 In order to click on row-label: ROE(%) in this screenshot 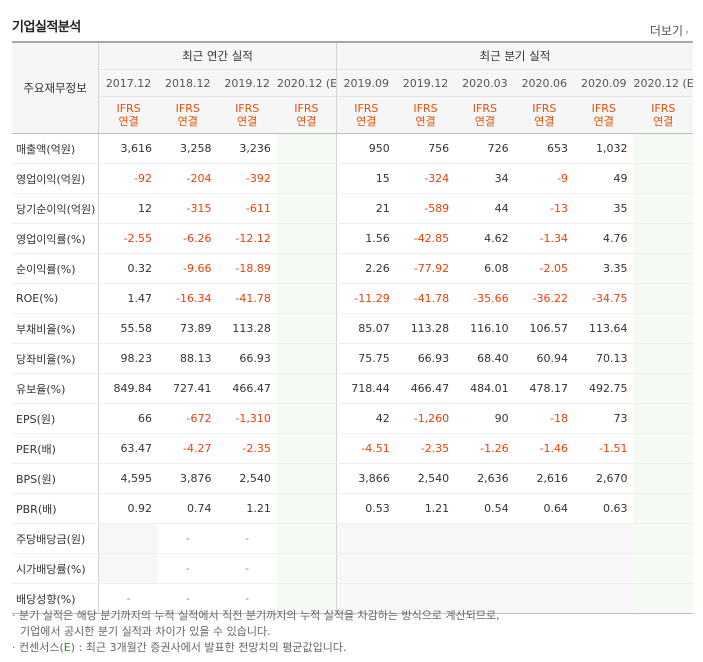, I will do `click(55, 298)`.